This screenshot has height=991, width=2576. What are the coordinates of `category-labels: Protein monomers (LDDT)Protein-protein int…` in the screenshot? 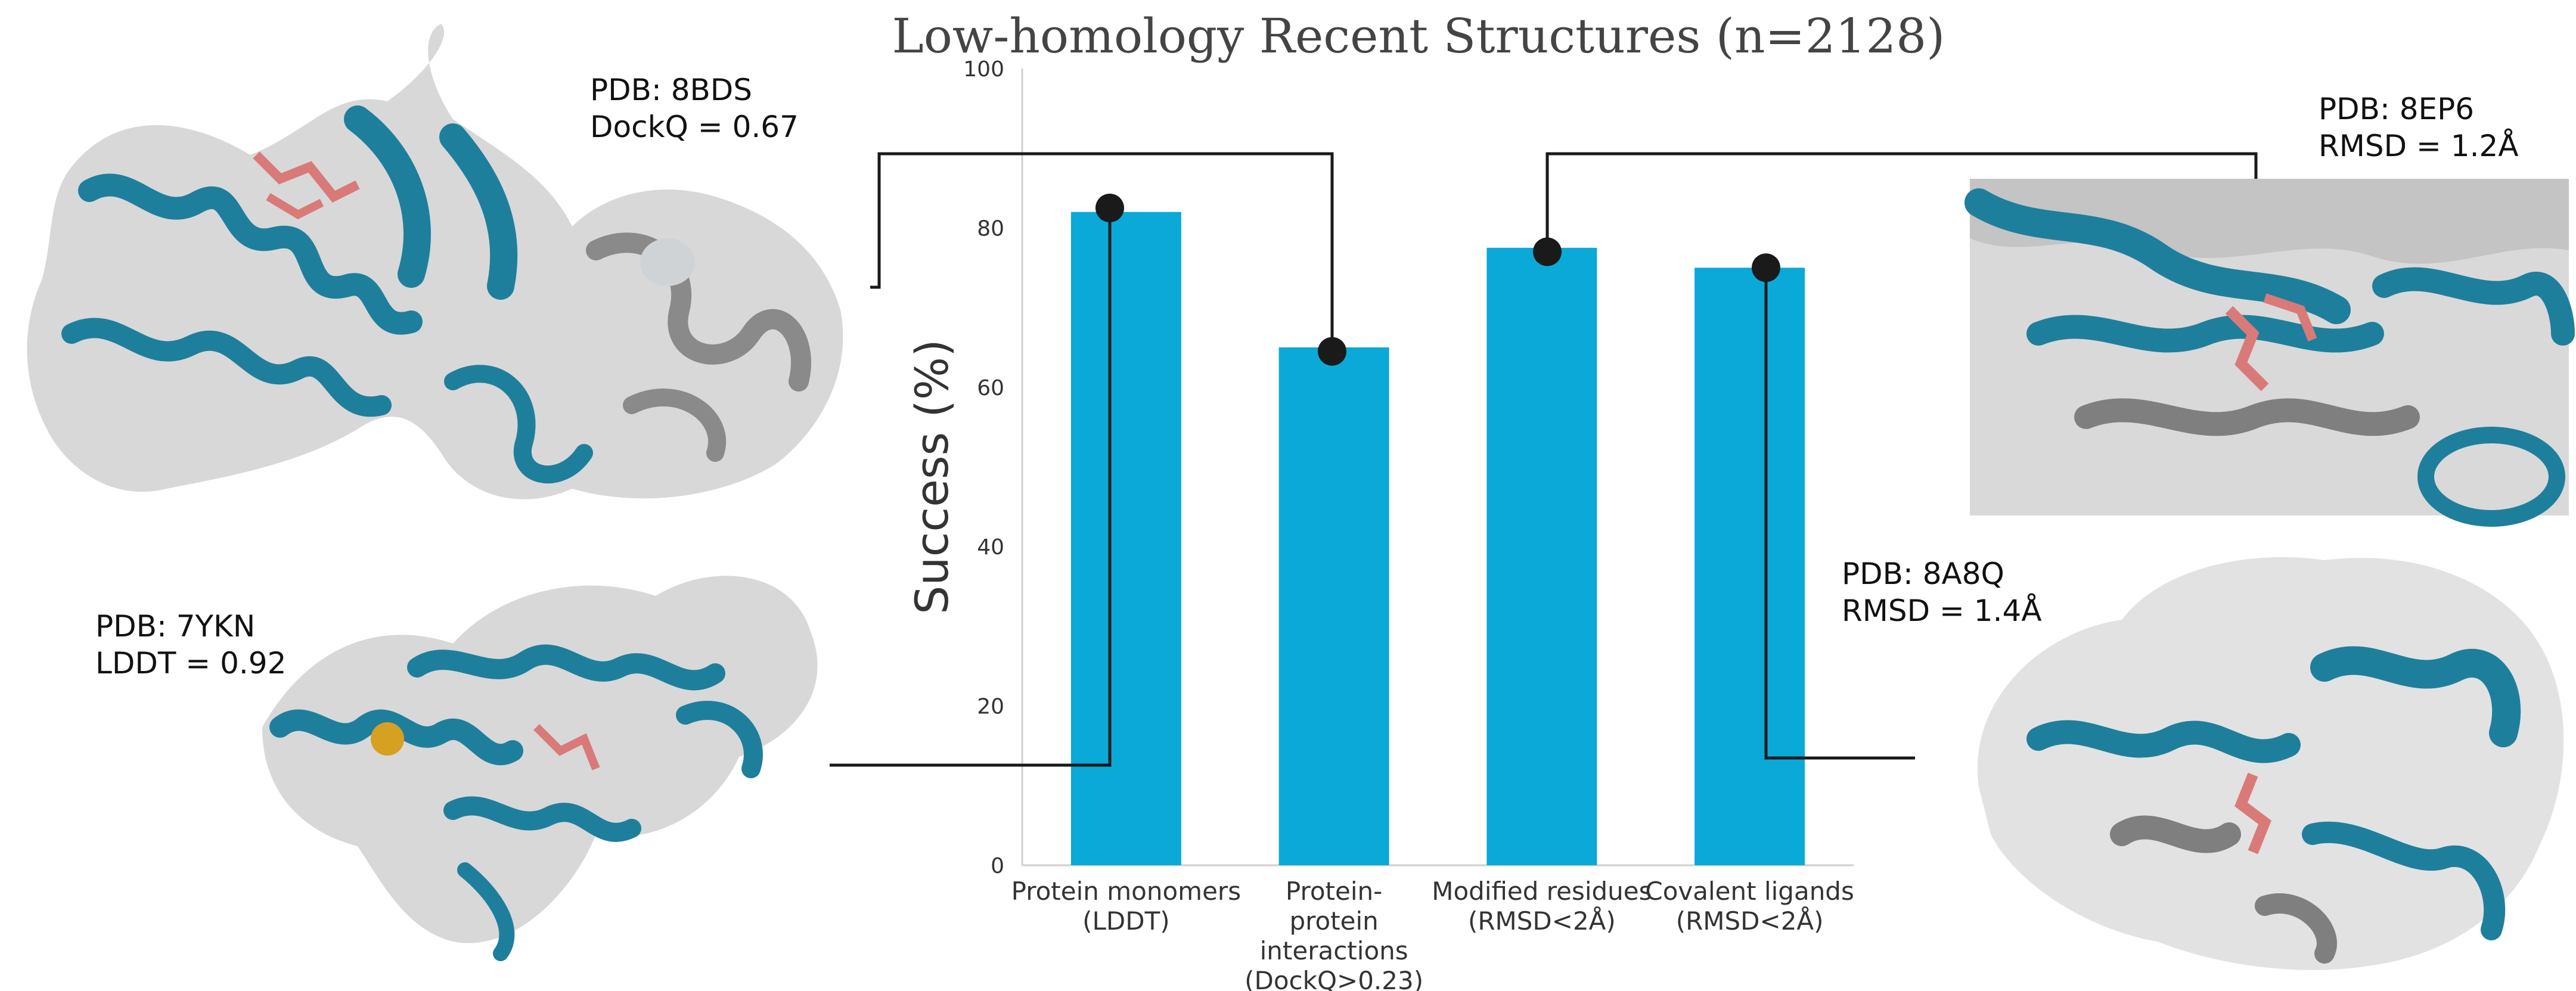 It's located at (1433, 934).